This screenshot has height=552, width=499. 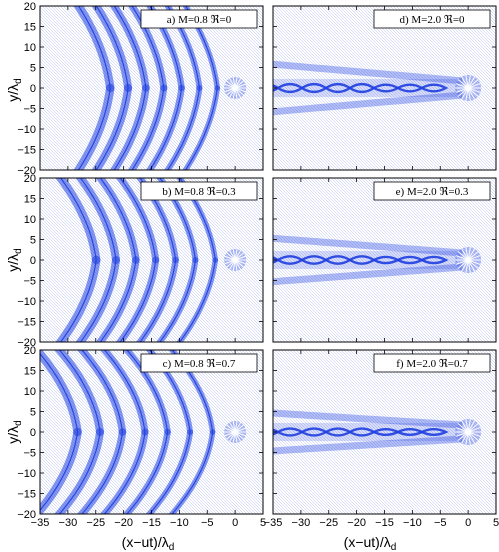 What do you see at coordinates (370, 543) in the screenshot?
I see `x-axis-label-right: (x−ut)/λd` at bounding box center [370, 543].